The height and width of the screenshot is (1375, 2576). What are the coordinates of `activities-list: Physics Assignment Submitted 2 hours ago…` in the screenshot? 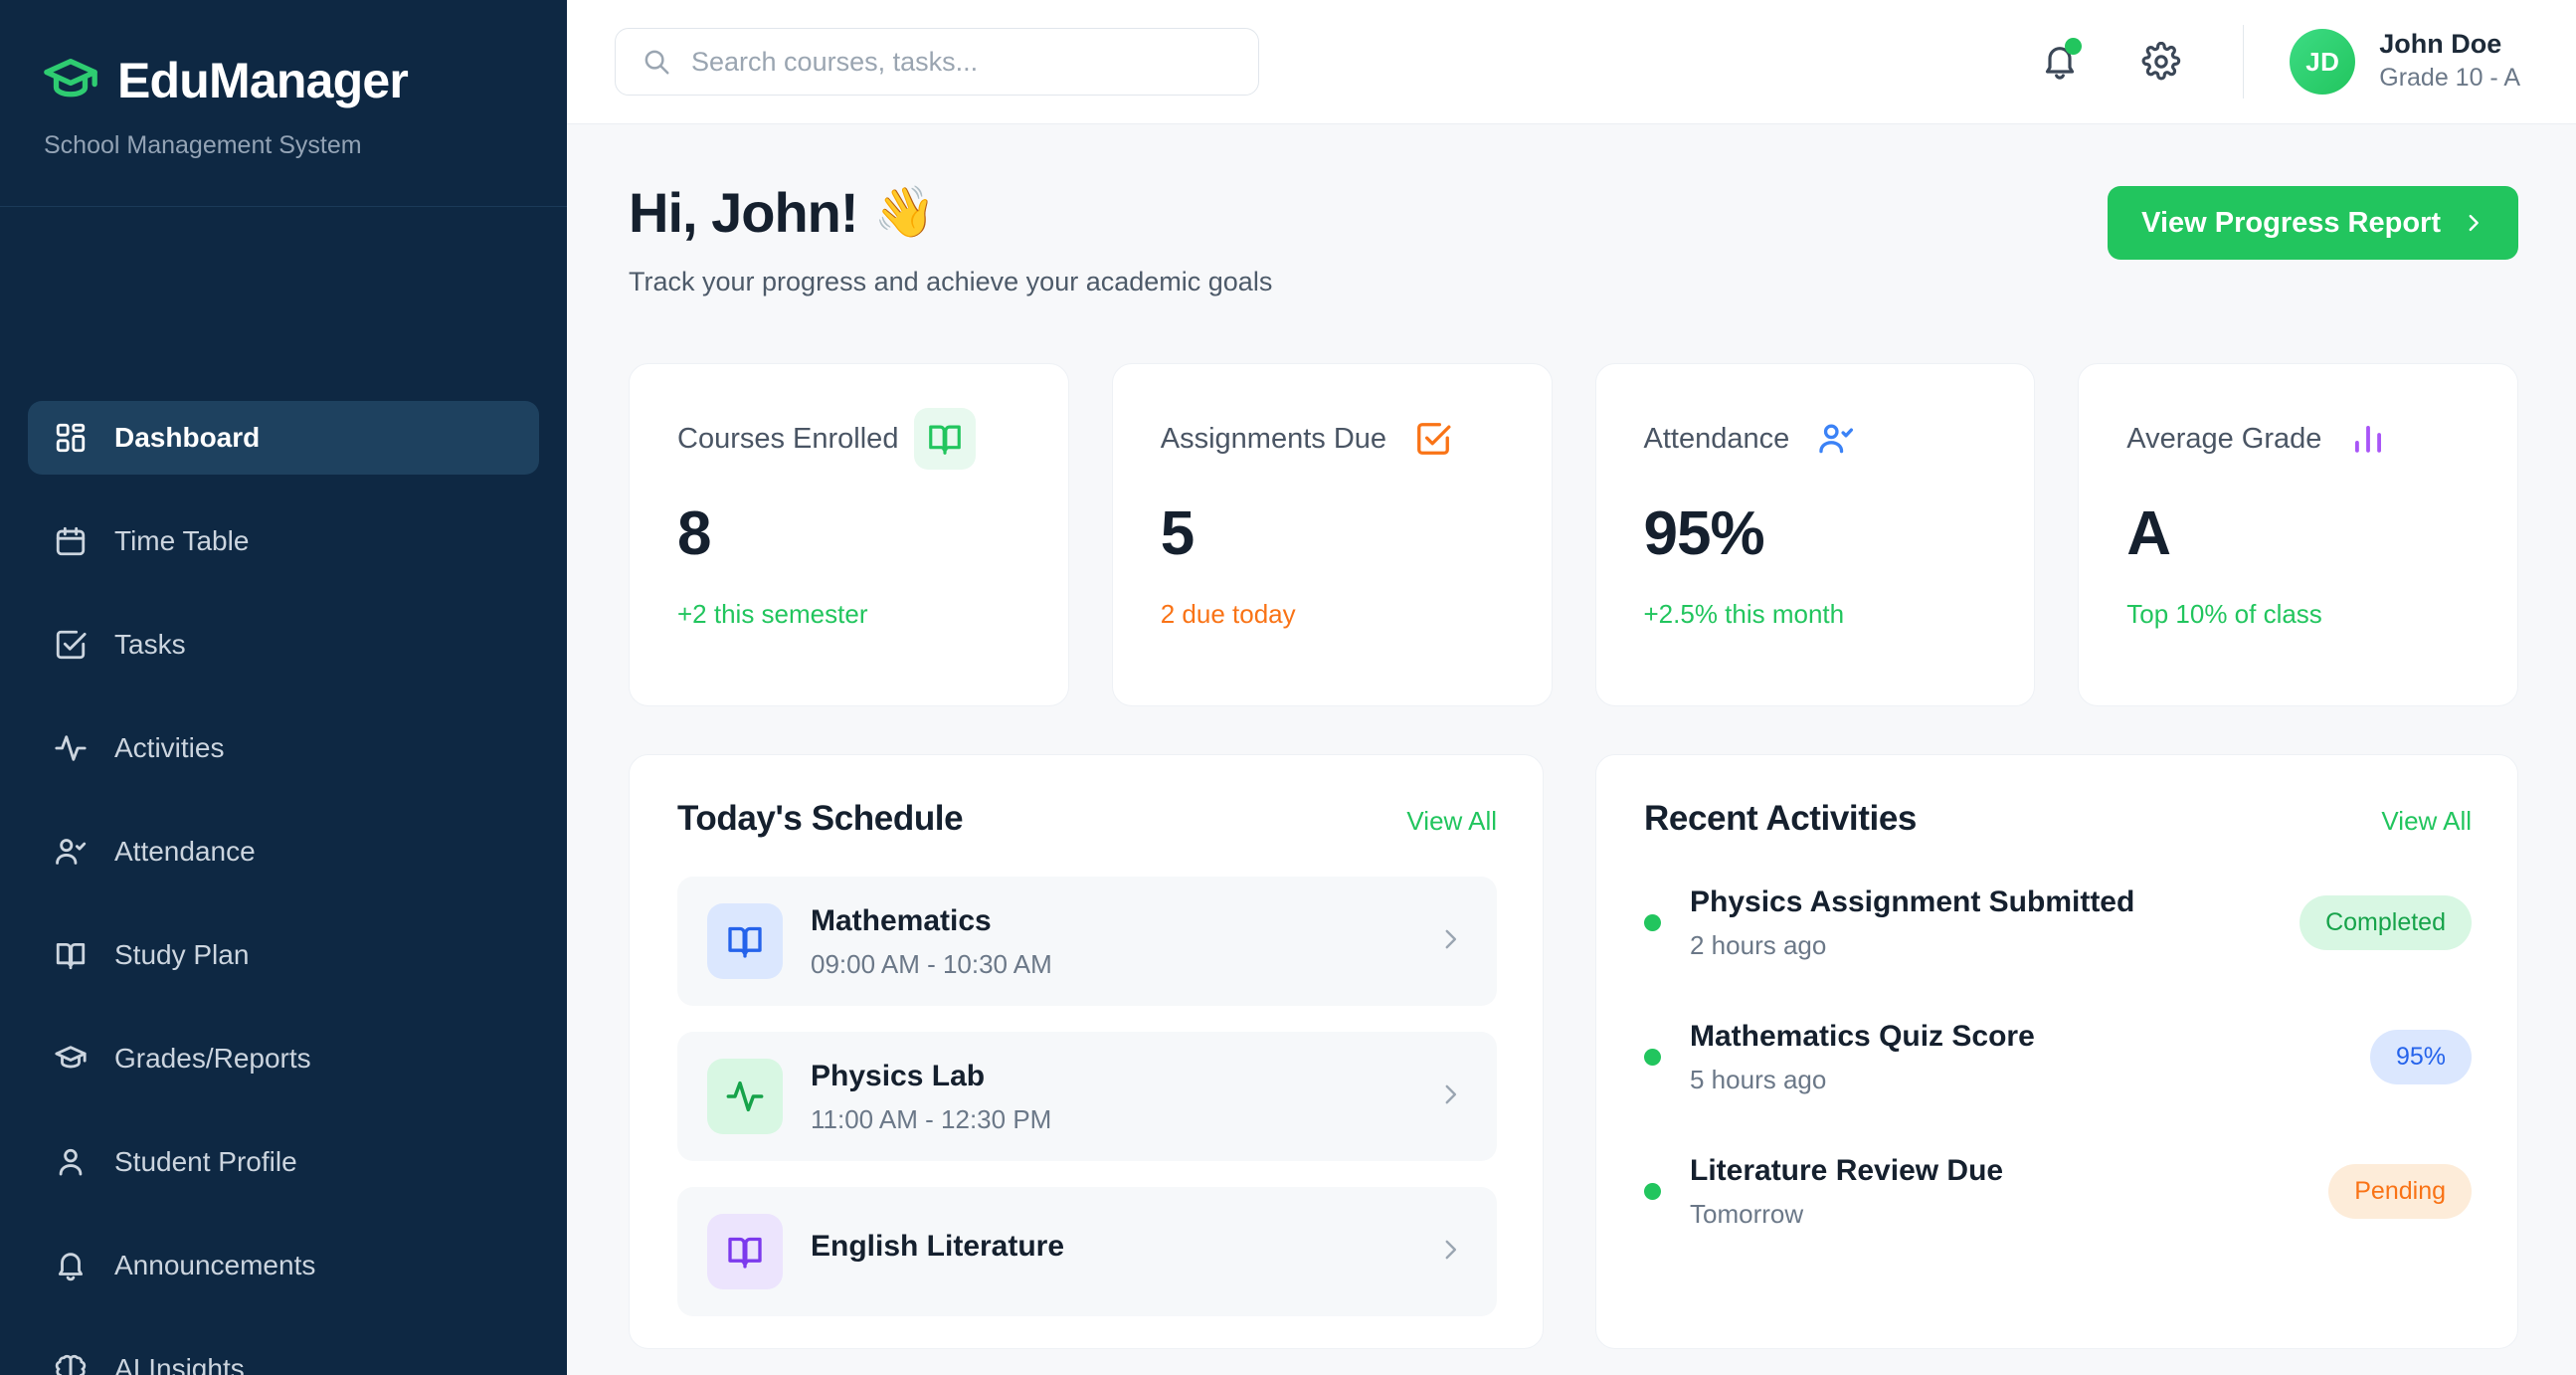 It's located at (2058, 1057).